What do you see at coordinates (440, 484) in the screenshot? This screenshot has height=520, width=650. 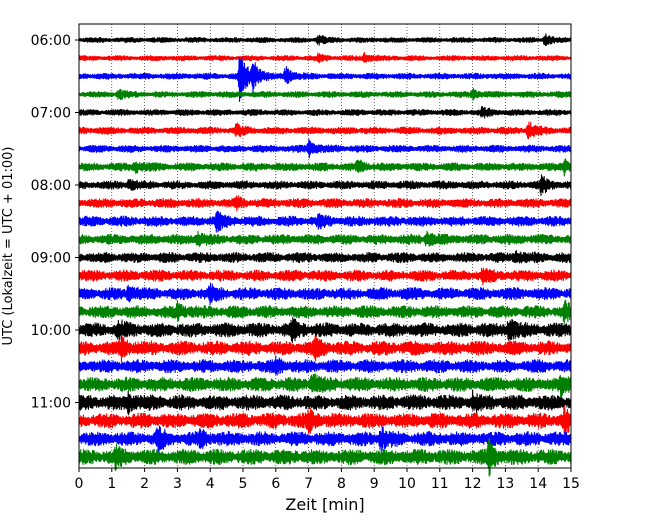 I see `x-tick-label: 11` at bounding box center [440, 484].